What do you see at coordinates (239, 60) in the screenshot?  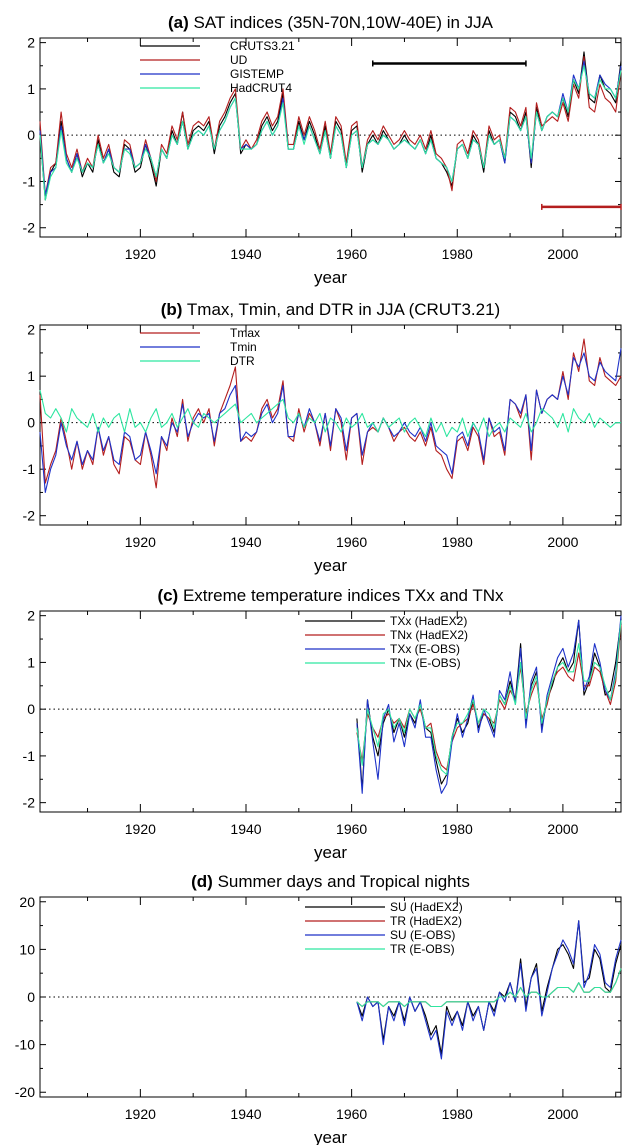 I see `legend-label: UD` at bounding box center [239, 60].